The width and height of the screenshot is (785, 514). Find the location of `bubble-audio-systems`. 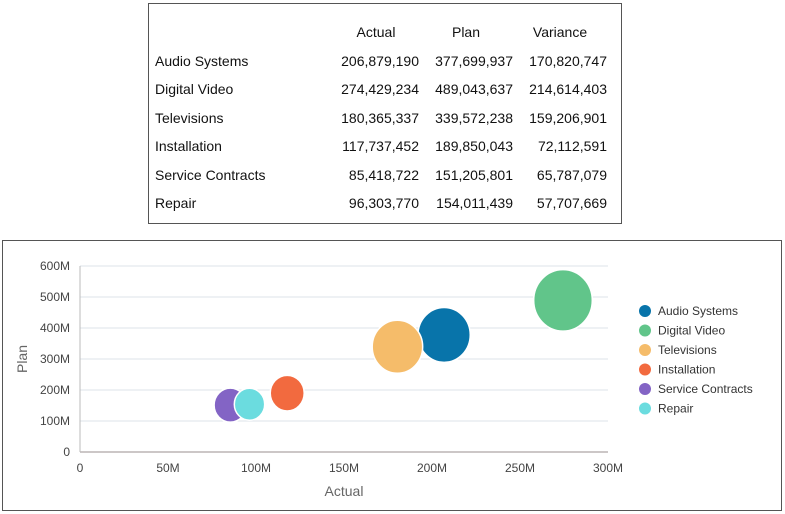

bubble-audio-systems is located at coordinates (444, 335).